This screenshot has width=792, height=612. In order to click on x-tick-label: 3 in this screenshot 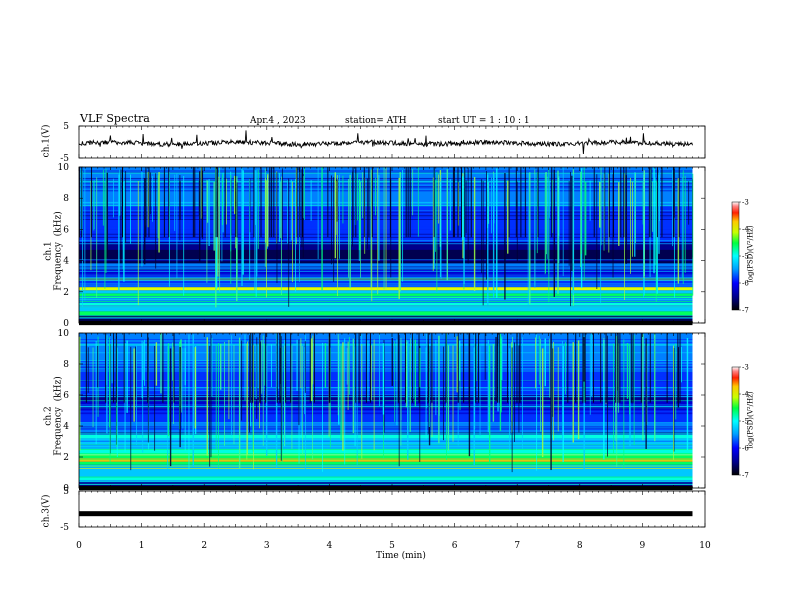, I will do `click(267, 546)`.